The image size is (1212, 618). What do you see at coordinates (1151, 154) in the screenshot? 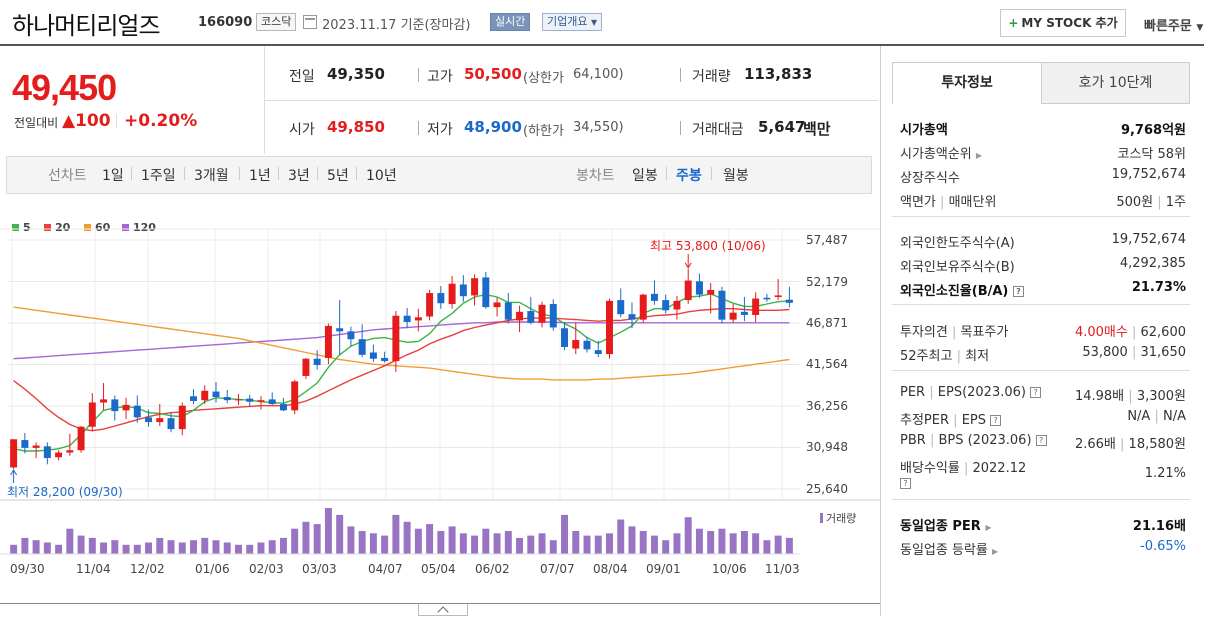
I see `info-value: 코스닥 58위` at bounding box center [1151, 154].